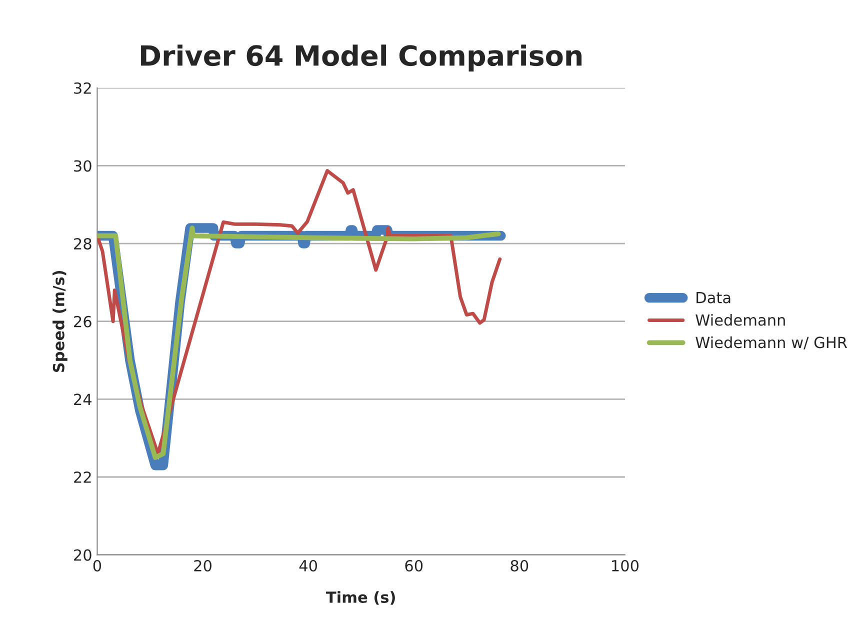 This screenshot has width=868, height=637. Describe the element at coordinates (361, 58) in the screenshot. I see `chart-title: Driver 64 Model Comparison` at that location.